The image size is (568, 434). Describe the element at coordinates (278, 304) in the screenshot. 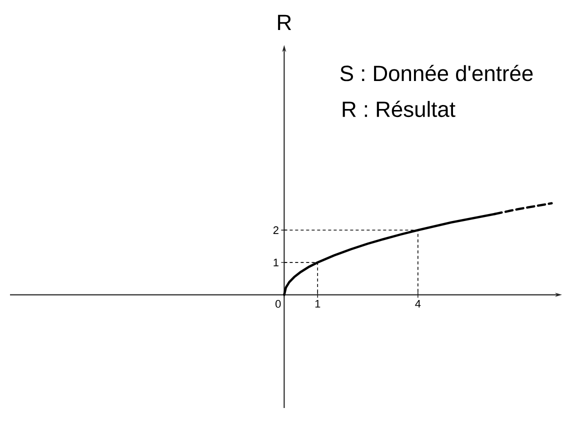

I see `x-tick-label: 0` at that location.